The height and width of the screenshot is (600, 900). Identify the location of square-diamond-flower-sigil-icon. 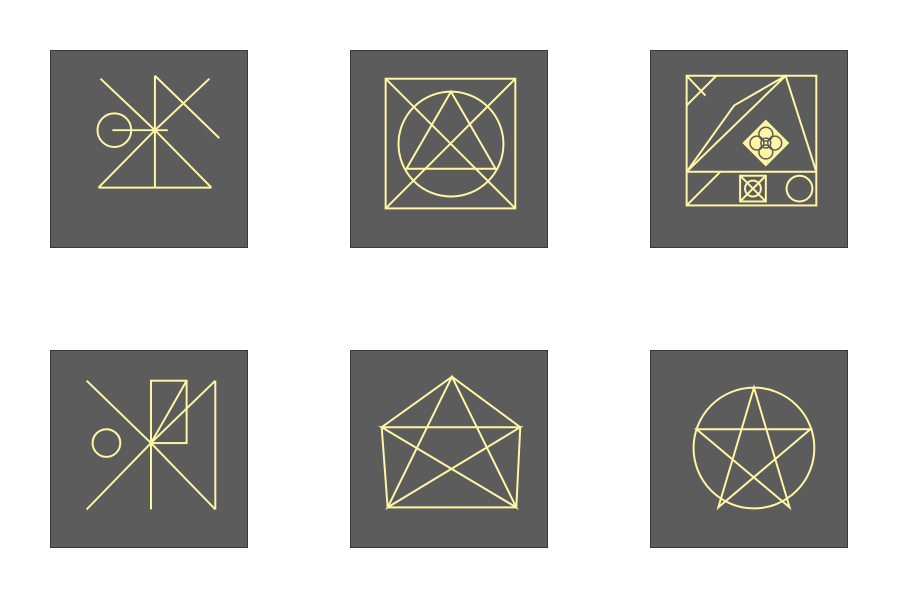
(749, 149).